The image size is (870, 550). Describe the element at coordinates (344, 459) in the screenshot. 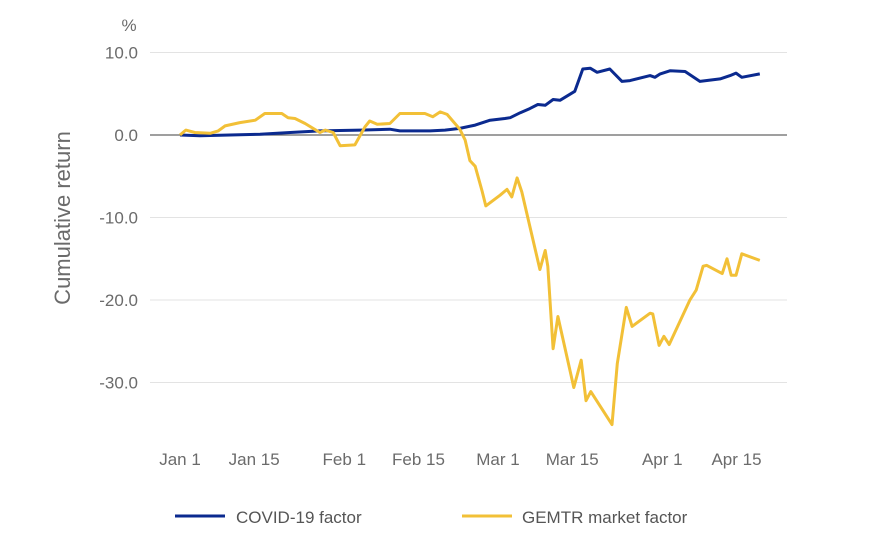

I see `x-tick-label: Feb 1` at that location.